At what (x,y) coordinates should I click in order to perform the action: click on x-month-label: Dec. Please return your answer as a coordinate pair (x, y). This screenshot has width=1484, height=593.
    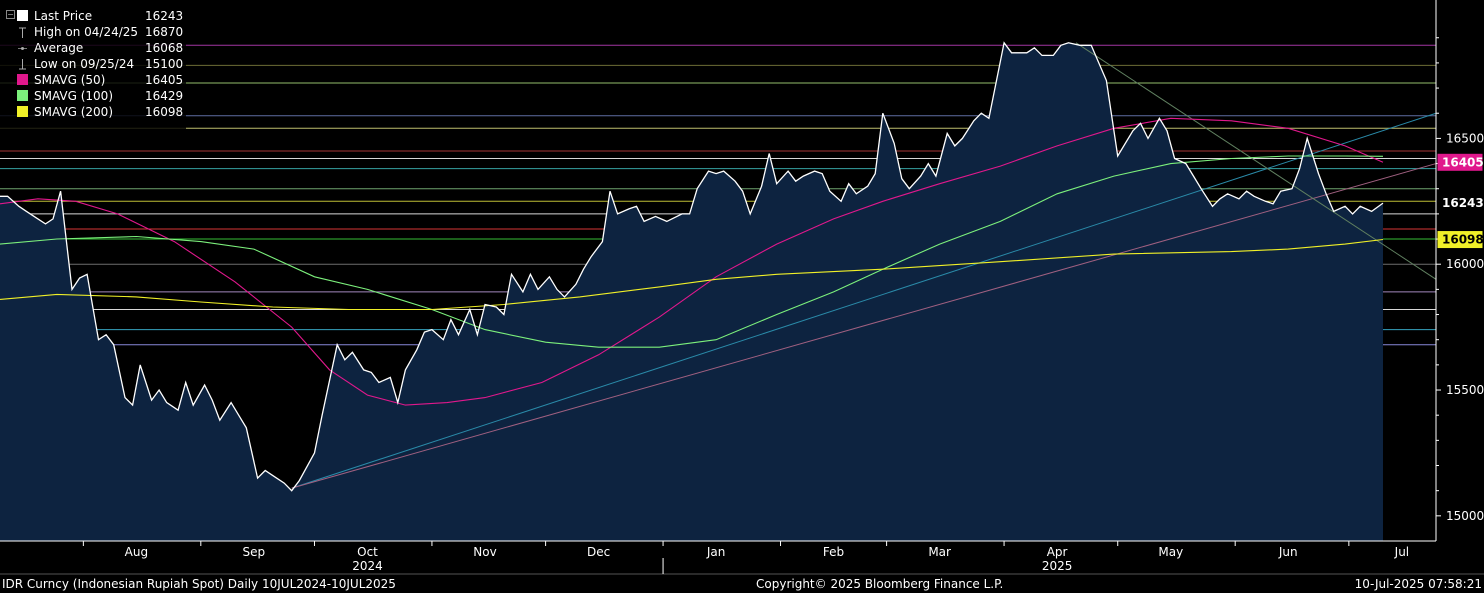
    Looking at the image, I should click on (598, 552).